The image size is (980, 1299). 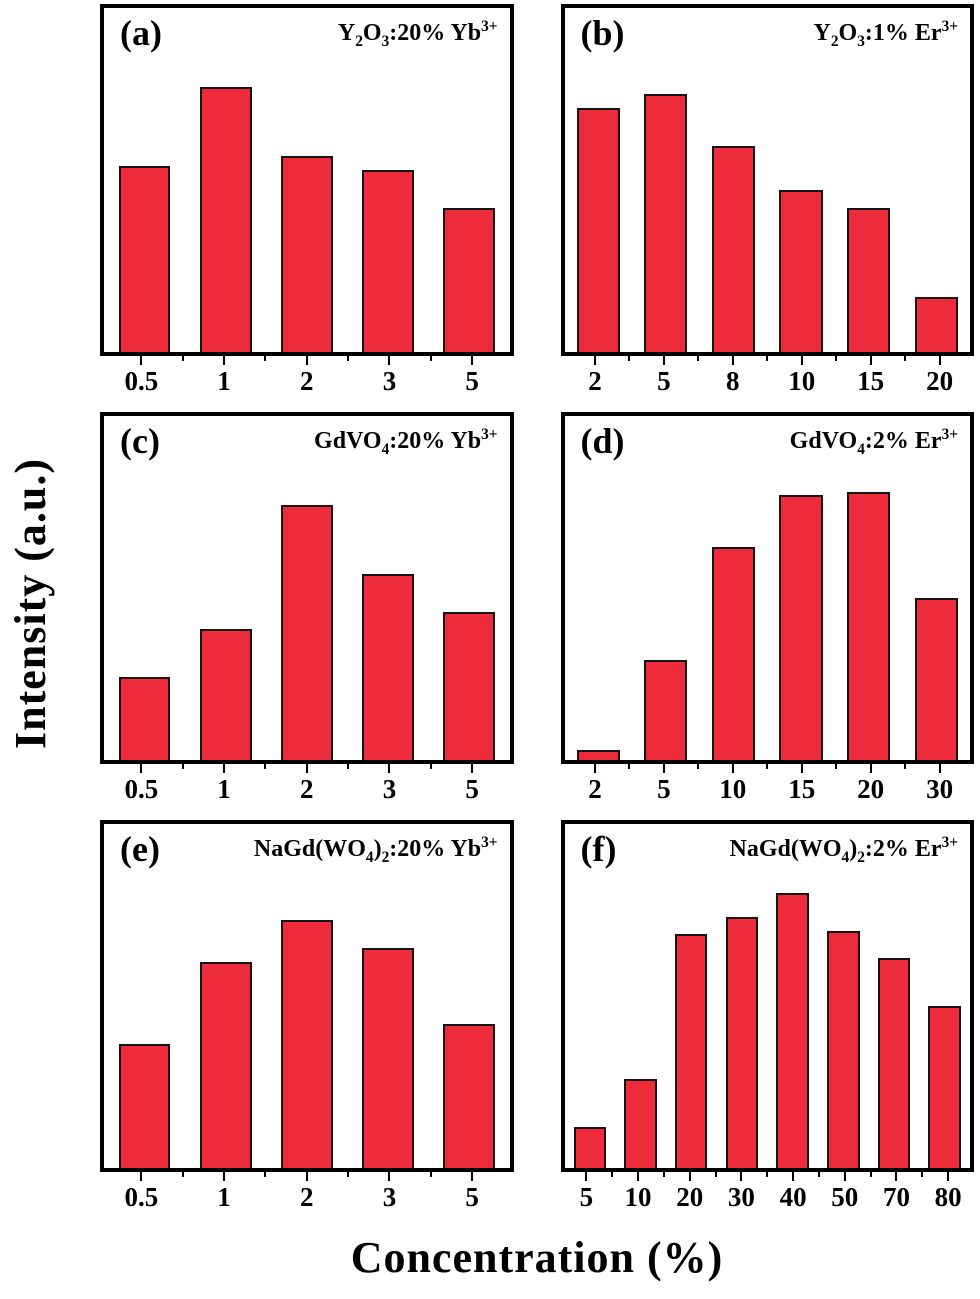 What do you see at coordinates (873, 442) in the screenshot?
I see `panel-title: GdVO4:2% Er3+` at bounding box center [873, 442].